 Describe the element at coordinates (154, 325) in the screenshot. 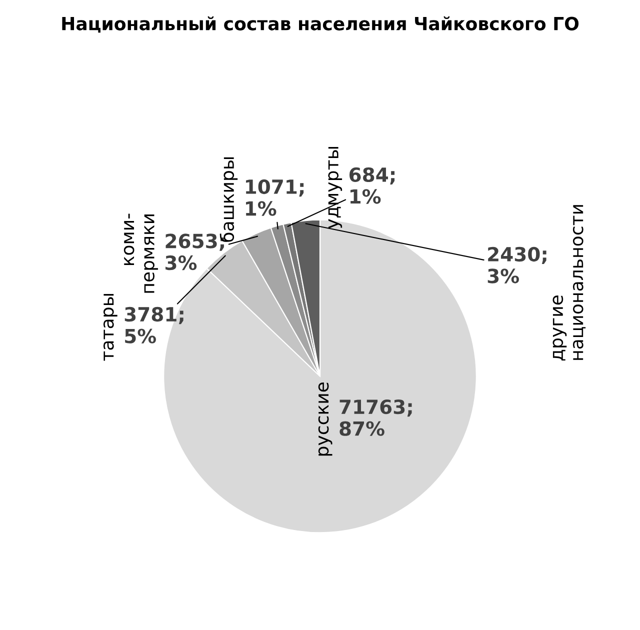

I see `data-label: 3781; 5%` at that location.